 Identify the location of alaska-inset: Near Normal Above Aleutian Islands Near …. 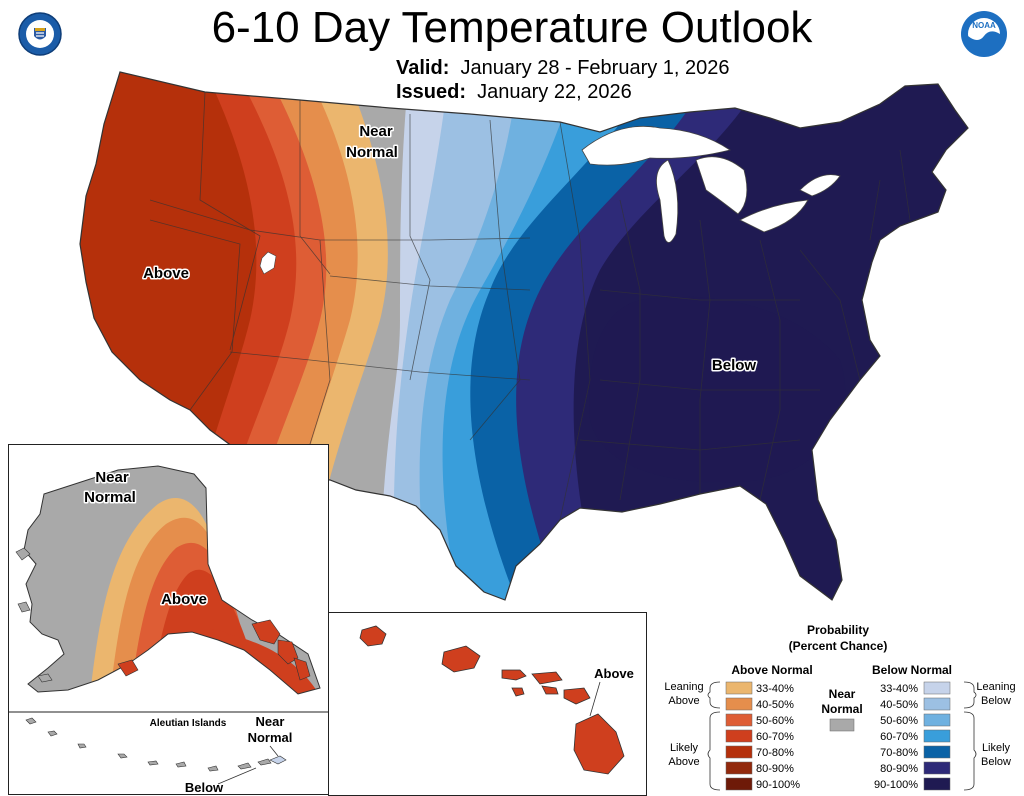
(169, 620).